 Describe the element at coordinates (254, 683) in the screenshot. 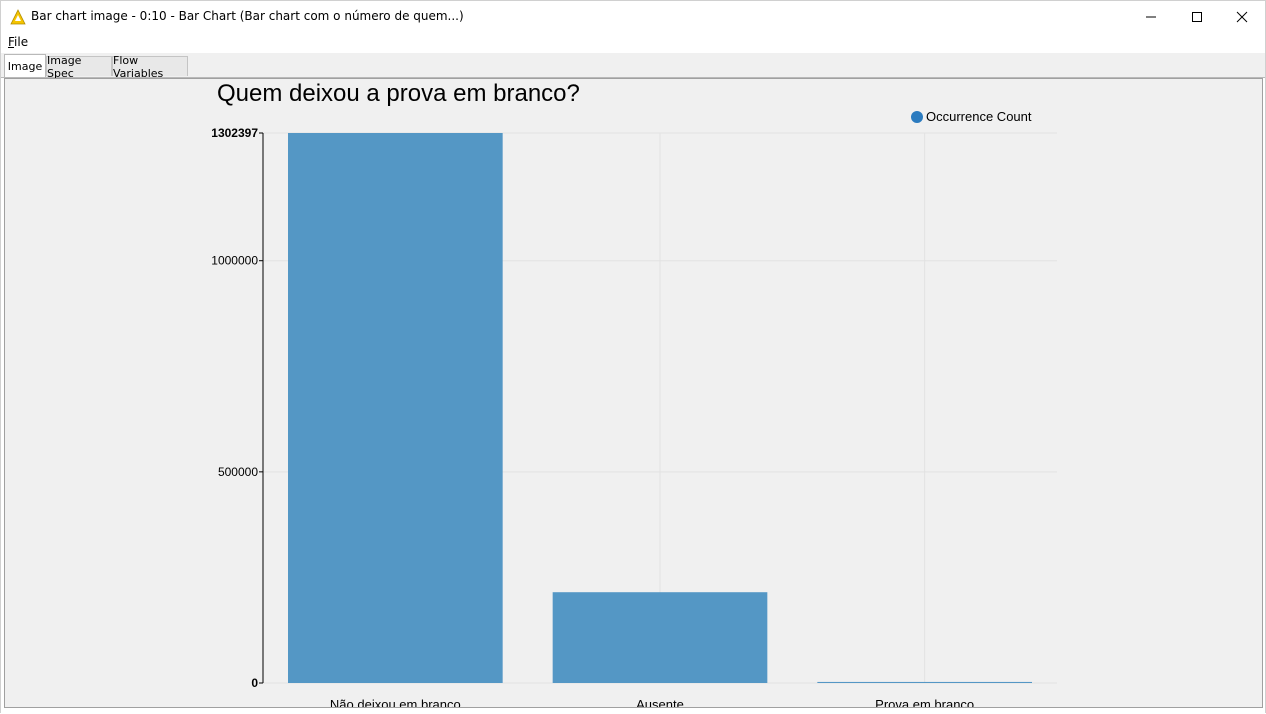

I see `y-tick-label-0: 0` at that location.